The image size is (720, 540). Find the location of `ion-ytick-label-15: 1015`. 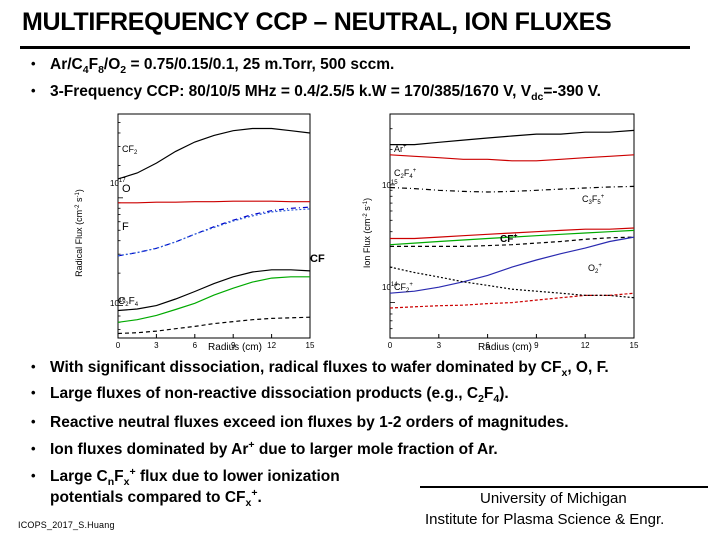

ion-ytick-label-15: 1015 is located at coordinates (390, 185).